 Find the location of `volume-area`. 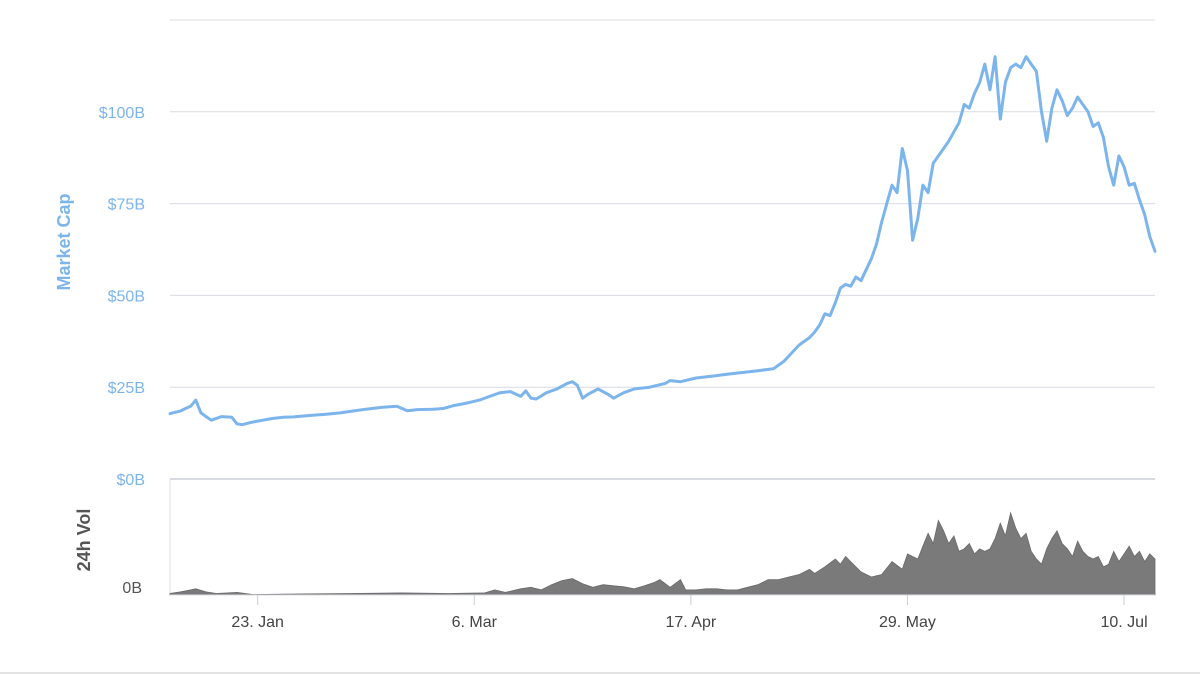

volume-area is located at coordinates (662, 553).